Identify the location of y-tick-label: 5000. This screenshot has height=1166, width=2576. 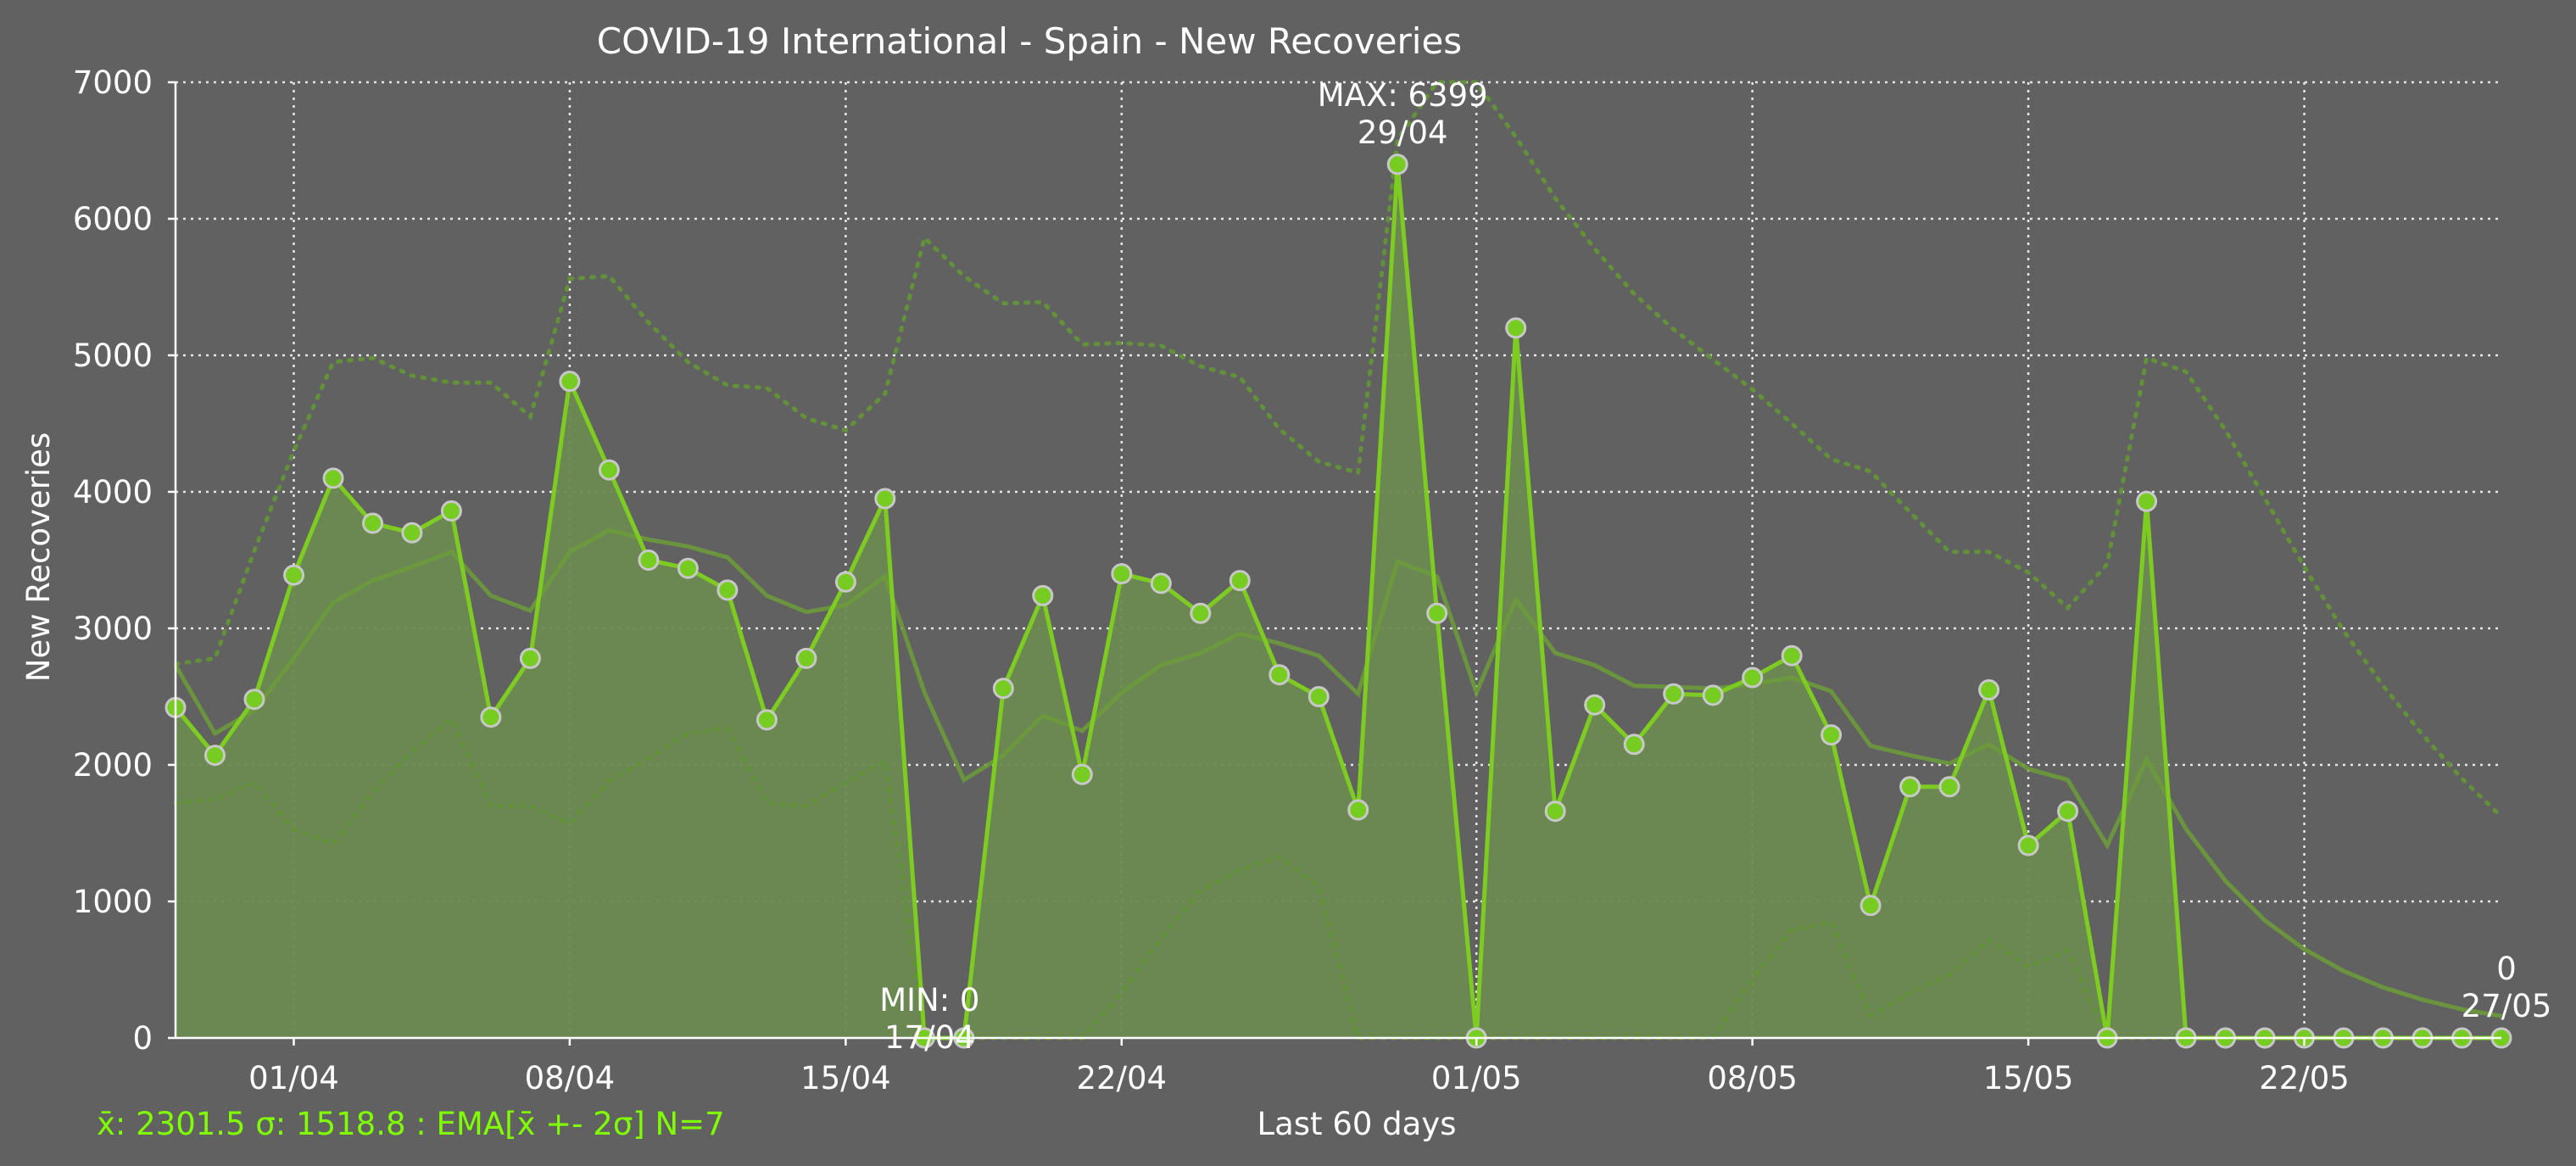
(113, 356).